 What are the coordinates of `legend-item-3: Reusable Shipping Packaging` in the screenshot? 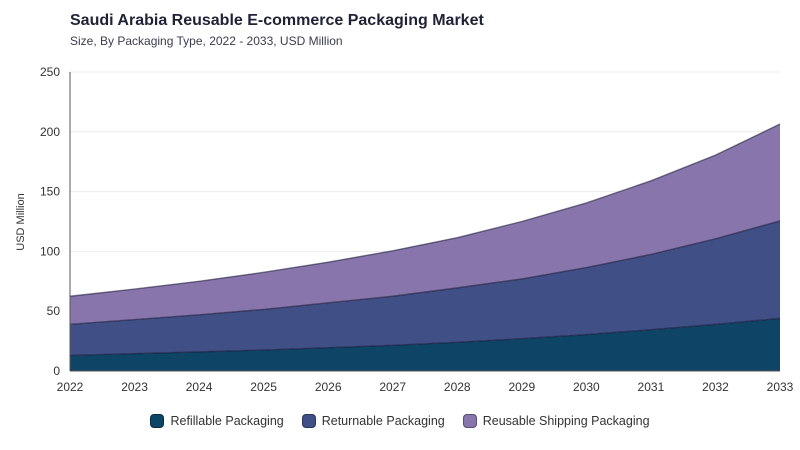 It's located at (556, 421).